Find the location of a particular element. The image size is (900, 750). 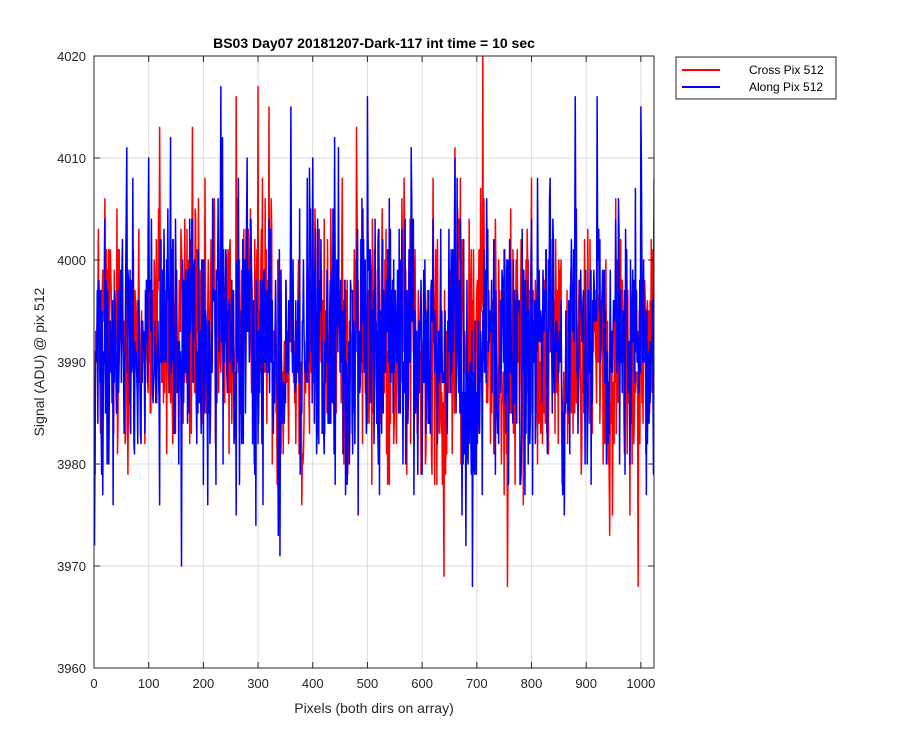

y-tick-label: 3960 is located at coordinates (71, 668).